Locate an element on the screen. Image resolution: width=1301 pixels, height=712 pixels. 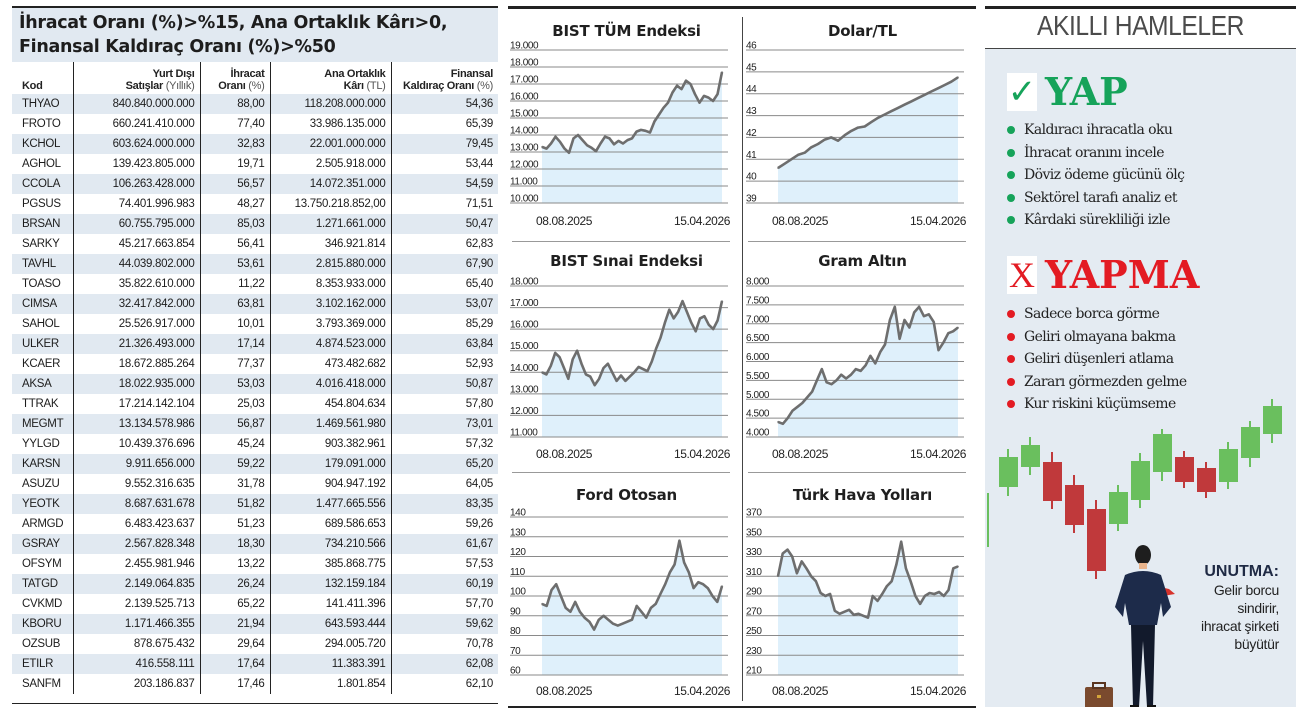
cell-yurt-disi-satislar: 8.687.631.678 is located at coordinates (136, 504).